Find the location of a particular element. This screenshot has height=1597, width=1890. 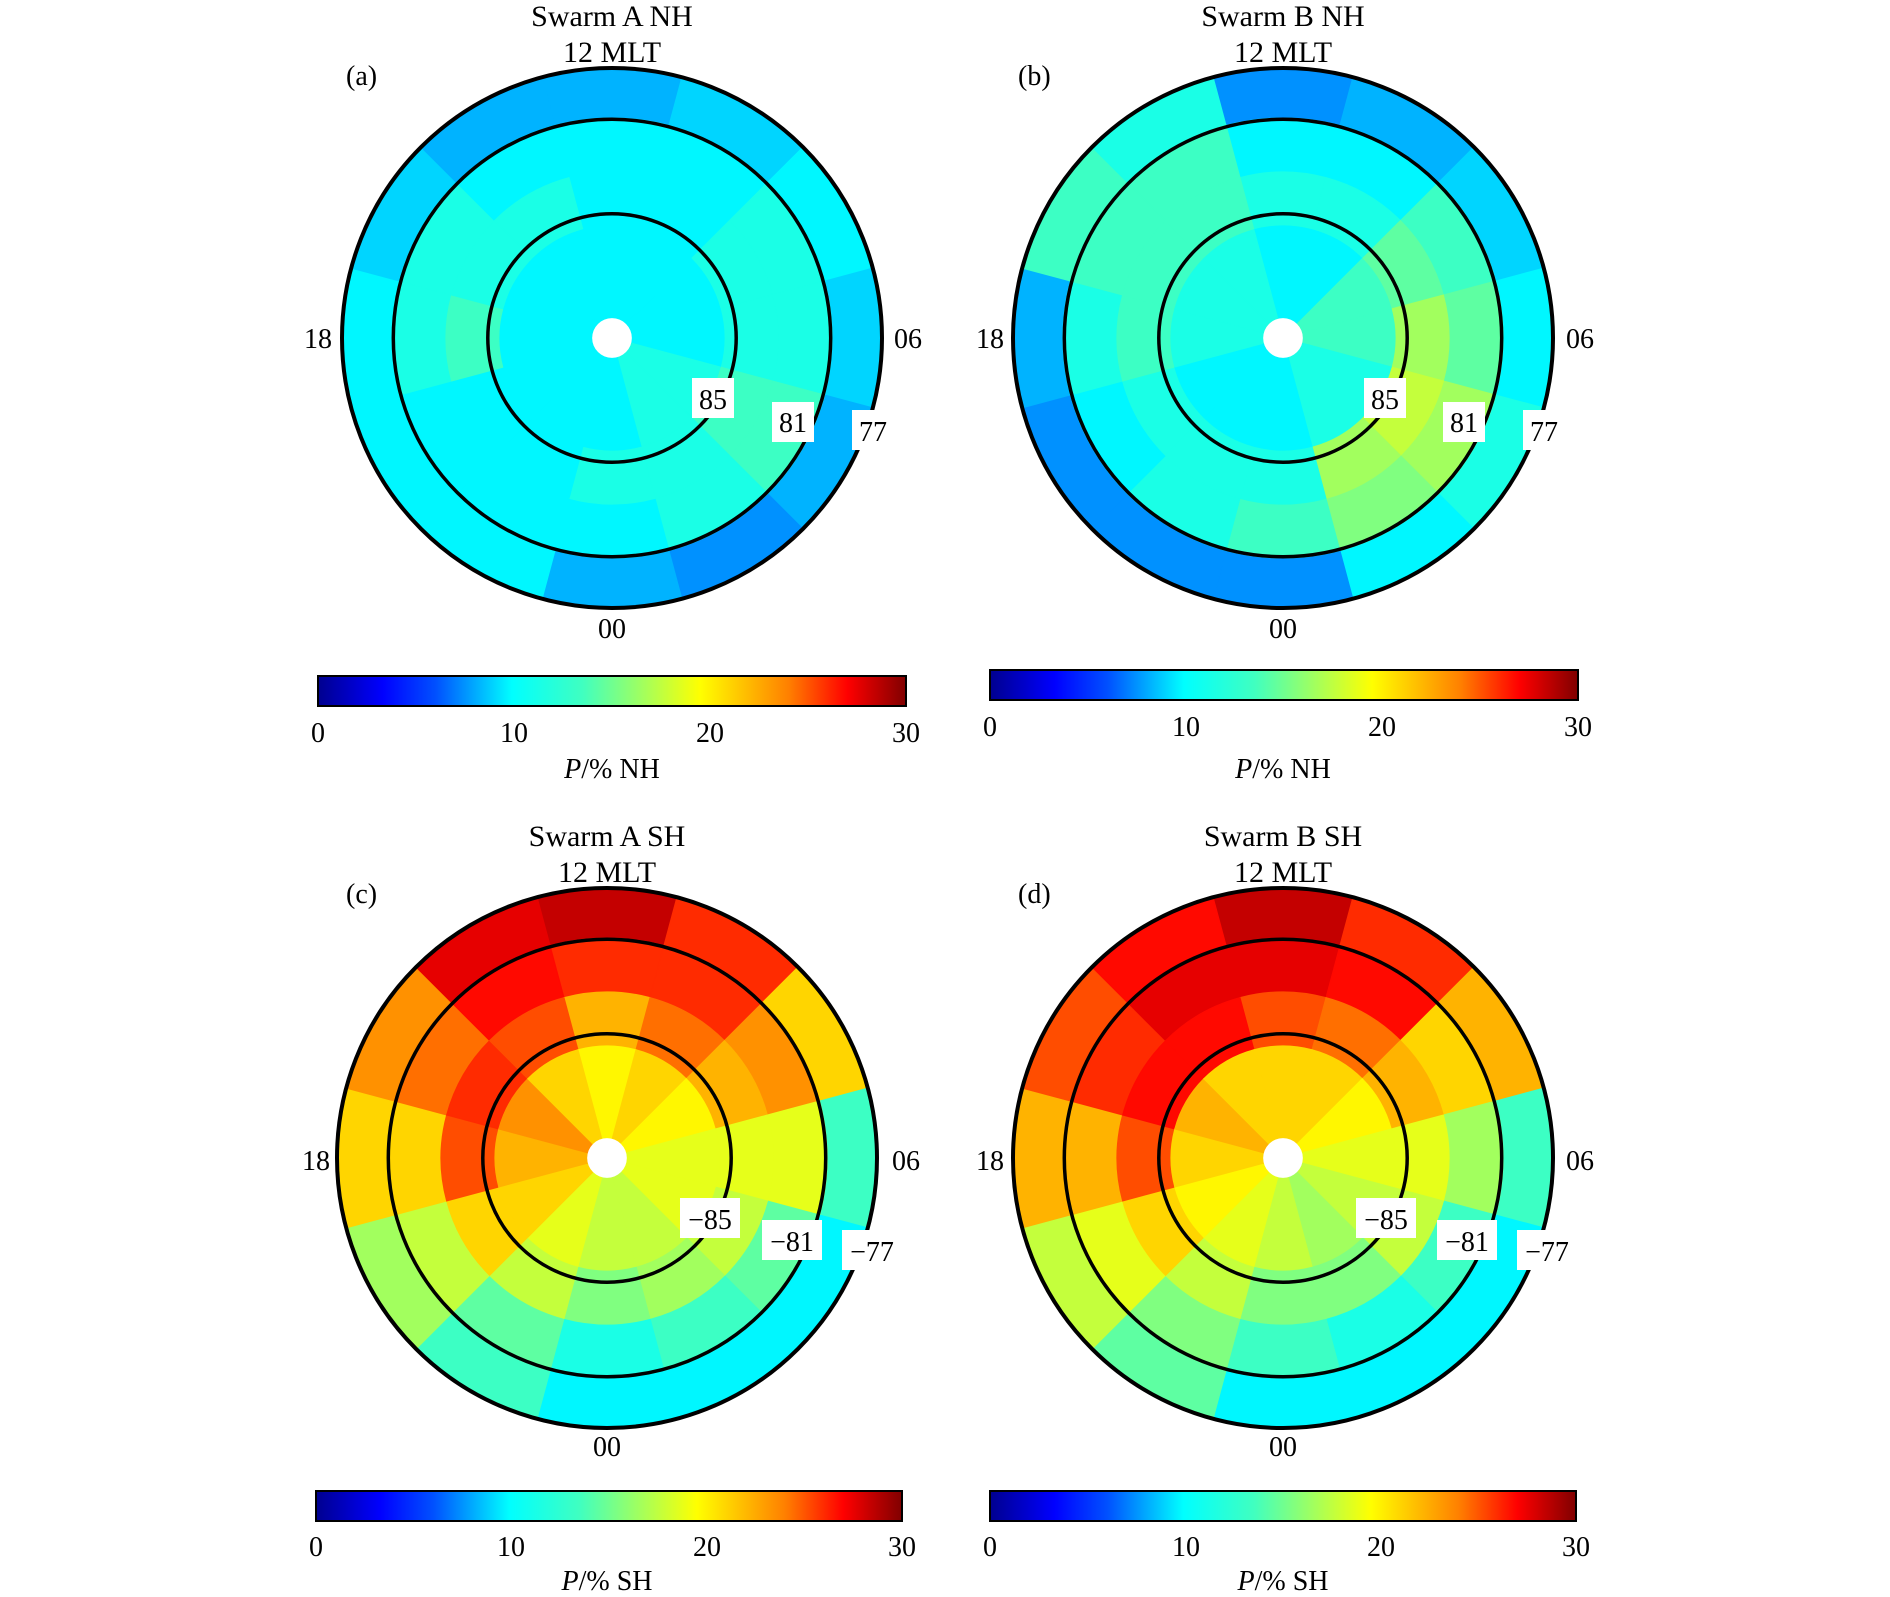

panel-a-mlt-right: 06 is located at coordinates (908, 339).